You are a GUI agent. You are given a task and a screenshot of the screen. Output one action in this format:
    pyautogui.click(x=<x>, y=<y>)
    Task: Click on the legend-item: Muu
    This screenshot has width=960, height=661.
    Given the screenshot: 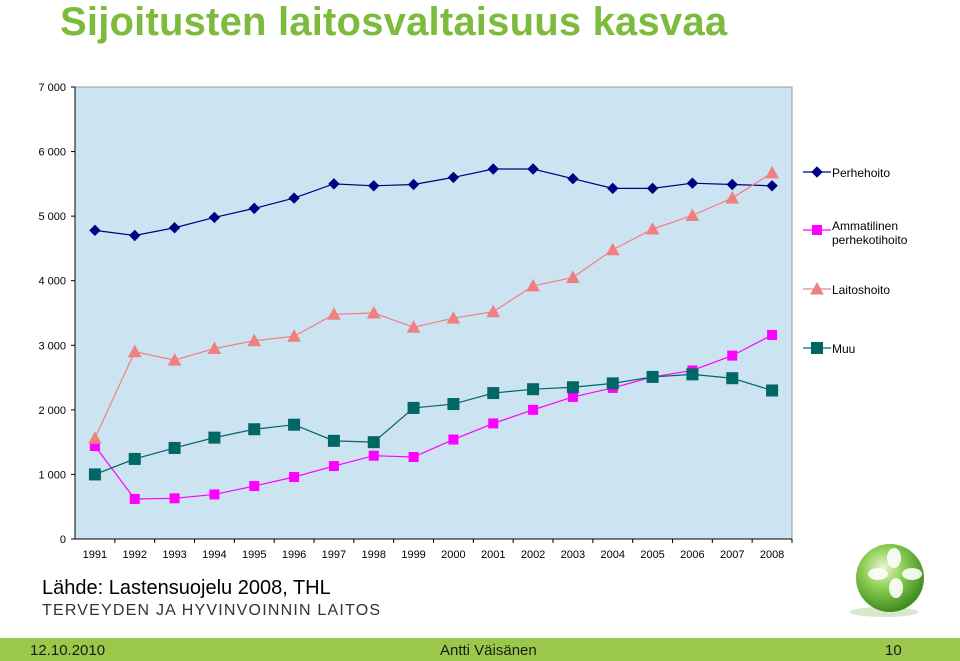 What is the action you would take?
    pyautogui.click(x=829, y=349)
    